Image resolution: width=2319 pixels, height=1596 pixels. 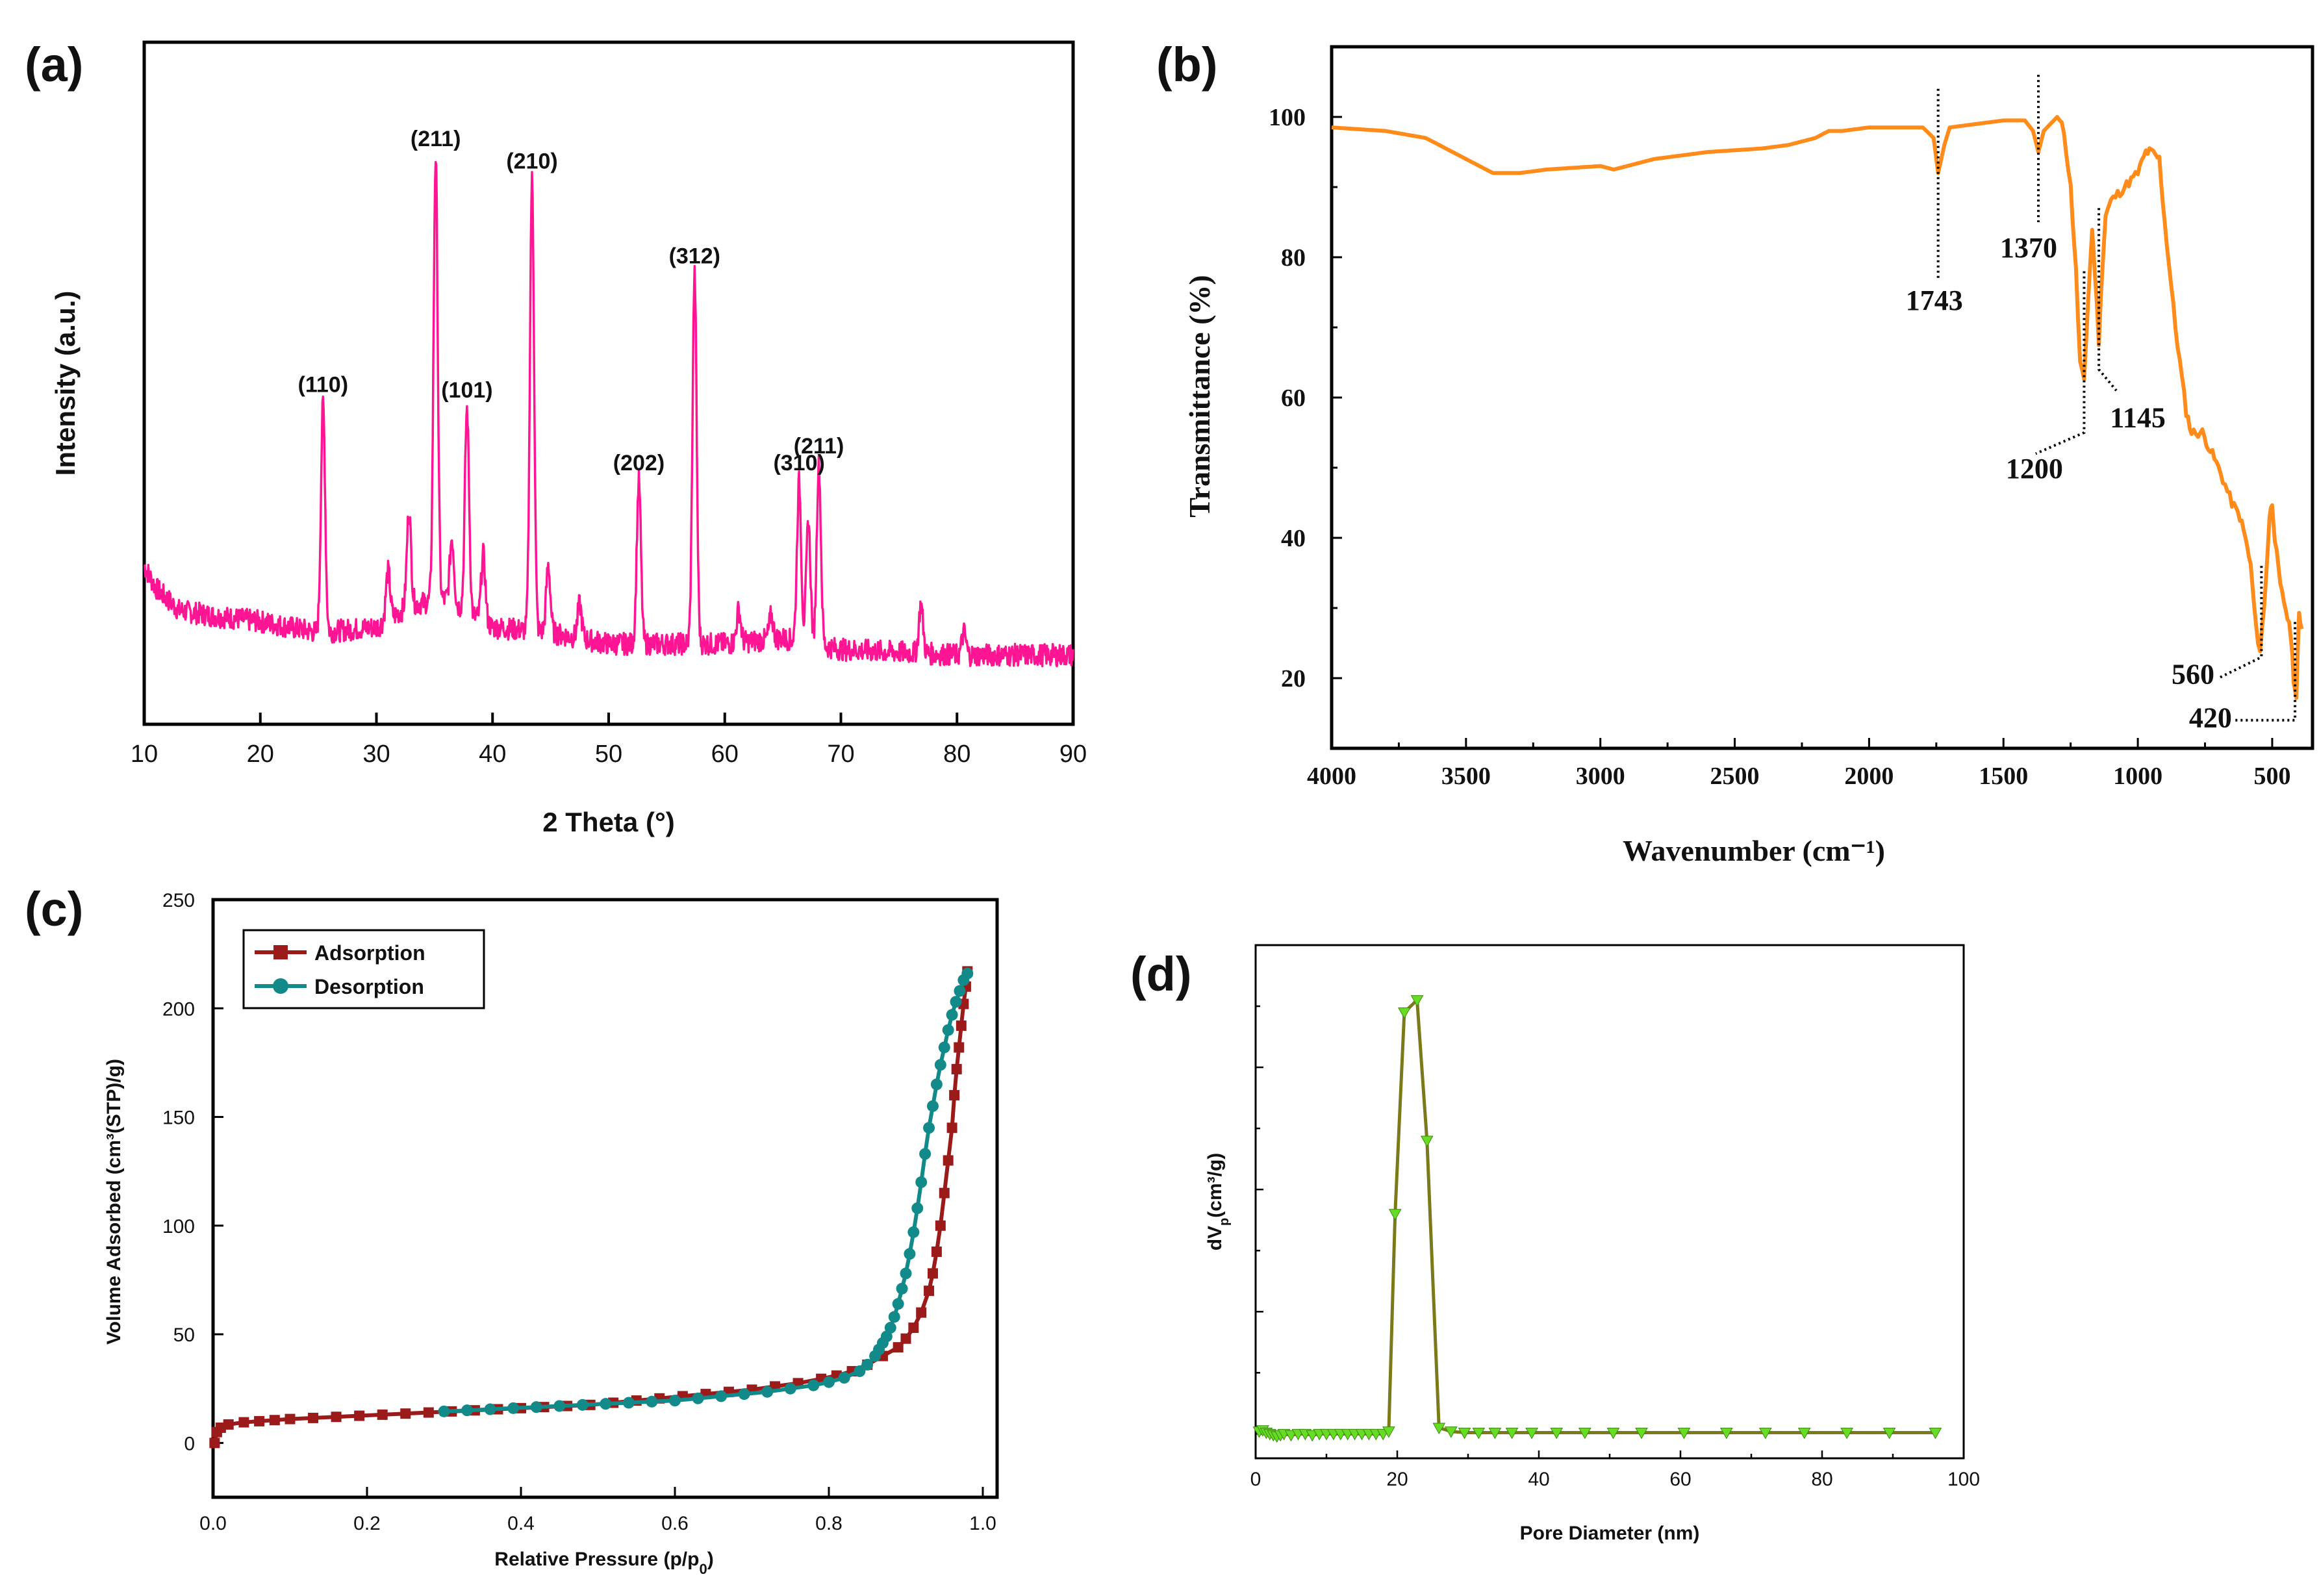 What do you see at coordinates (54, 65) in the screenshot?
I see `panel-a-letter: (a)` at bounding box center [54, 65].